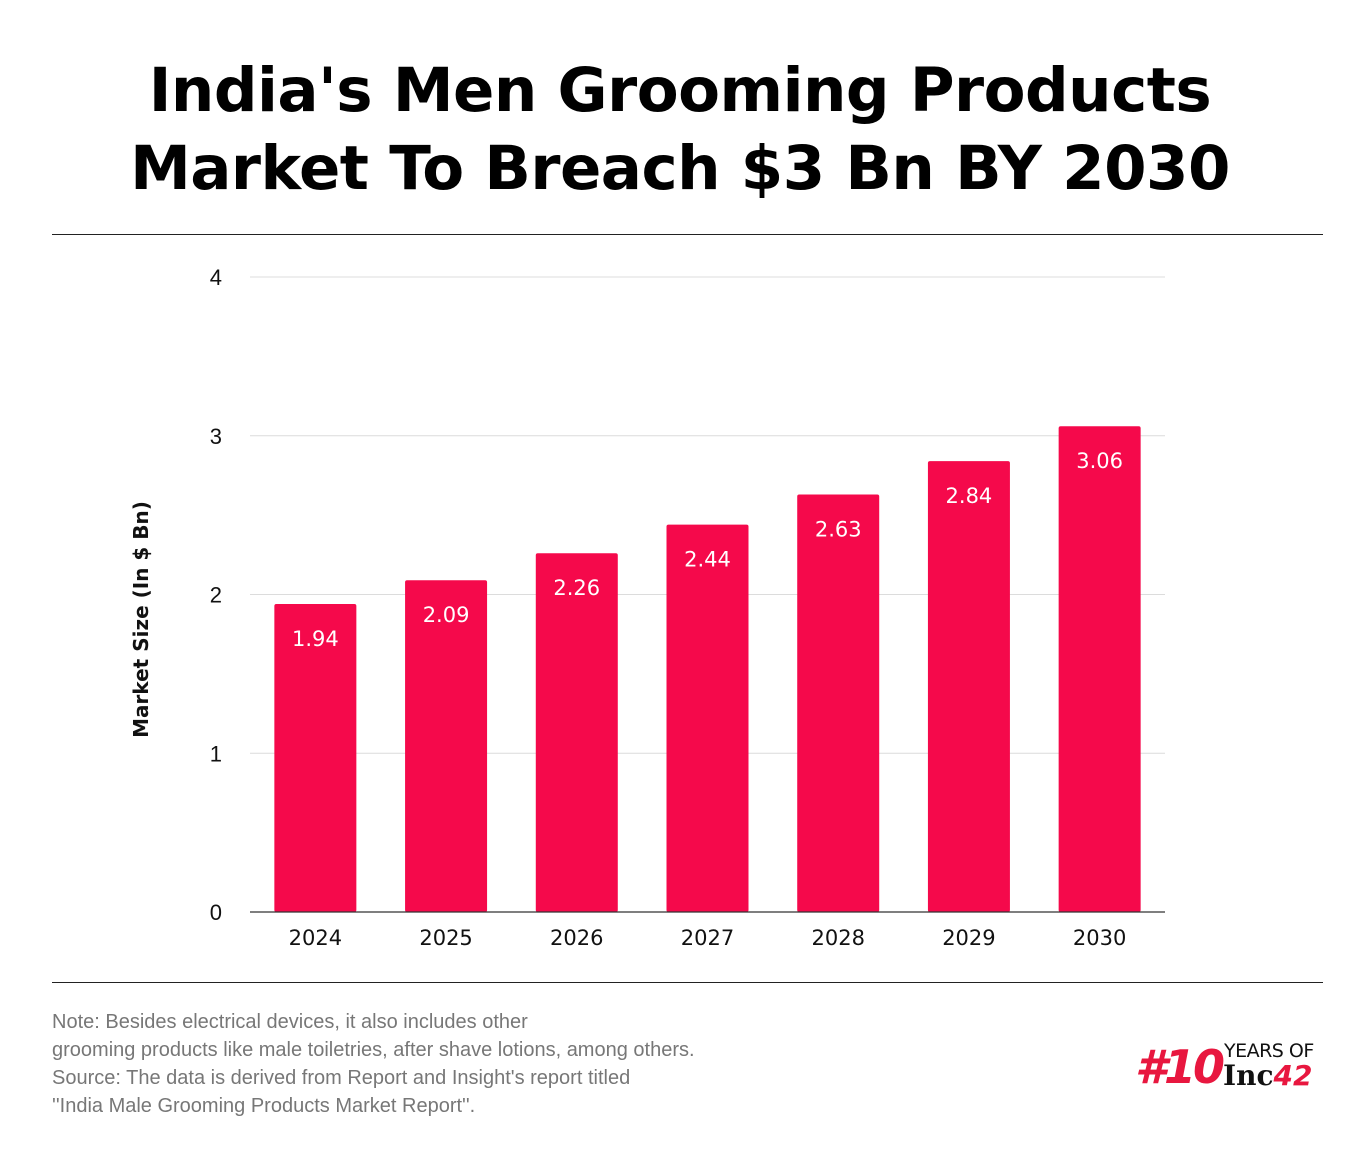 The height and width of the screenshot is (1151, 1360). I want to click on y-tick-label-4: 4, so click(216, 277).